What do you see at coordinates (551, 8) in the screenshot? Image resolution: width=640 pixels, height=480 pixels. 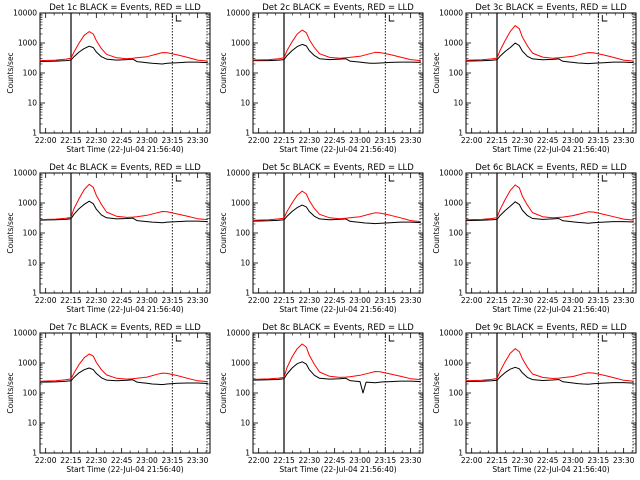 I see `chart-title: Det 3c BLACK = Events, RED = LLD` at bounding box center [551, 8].